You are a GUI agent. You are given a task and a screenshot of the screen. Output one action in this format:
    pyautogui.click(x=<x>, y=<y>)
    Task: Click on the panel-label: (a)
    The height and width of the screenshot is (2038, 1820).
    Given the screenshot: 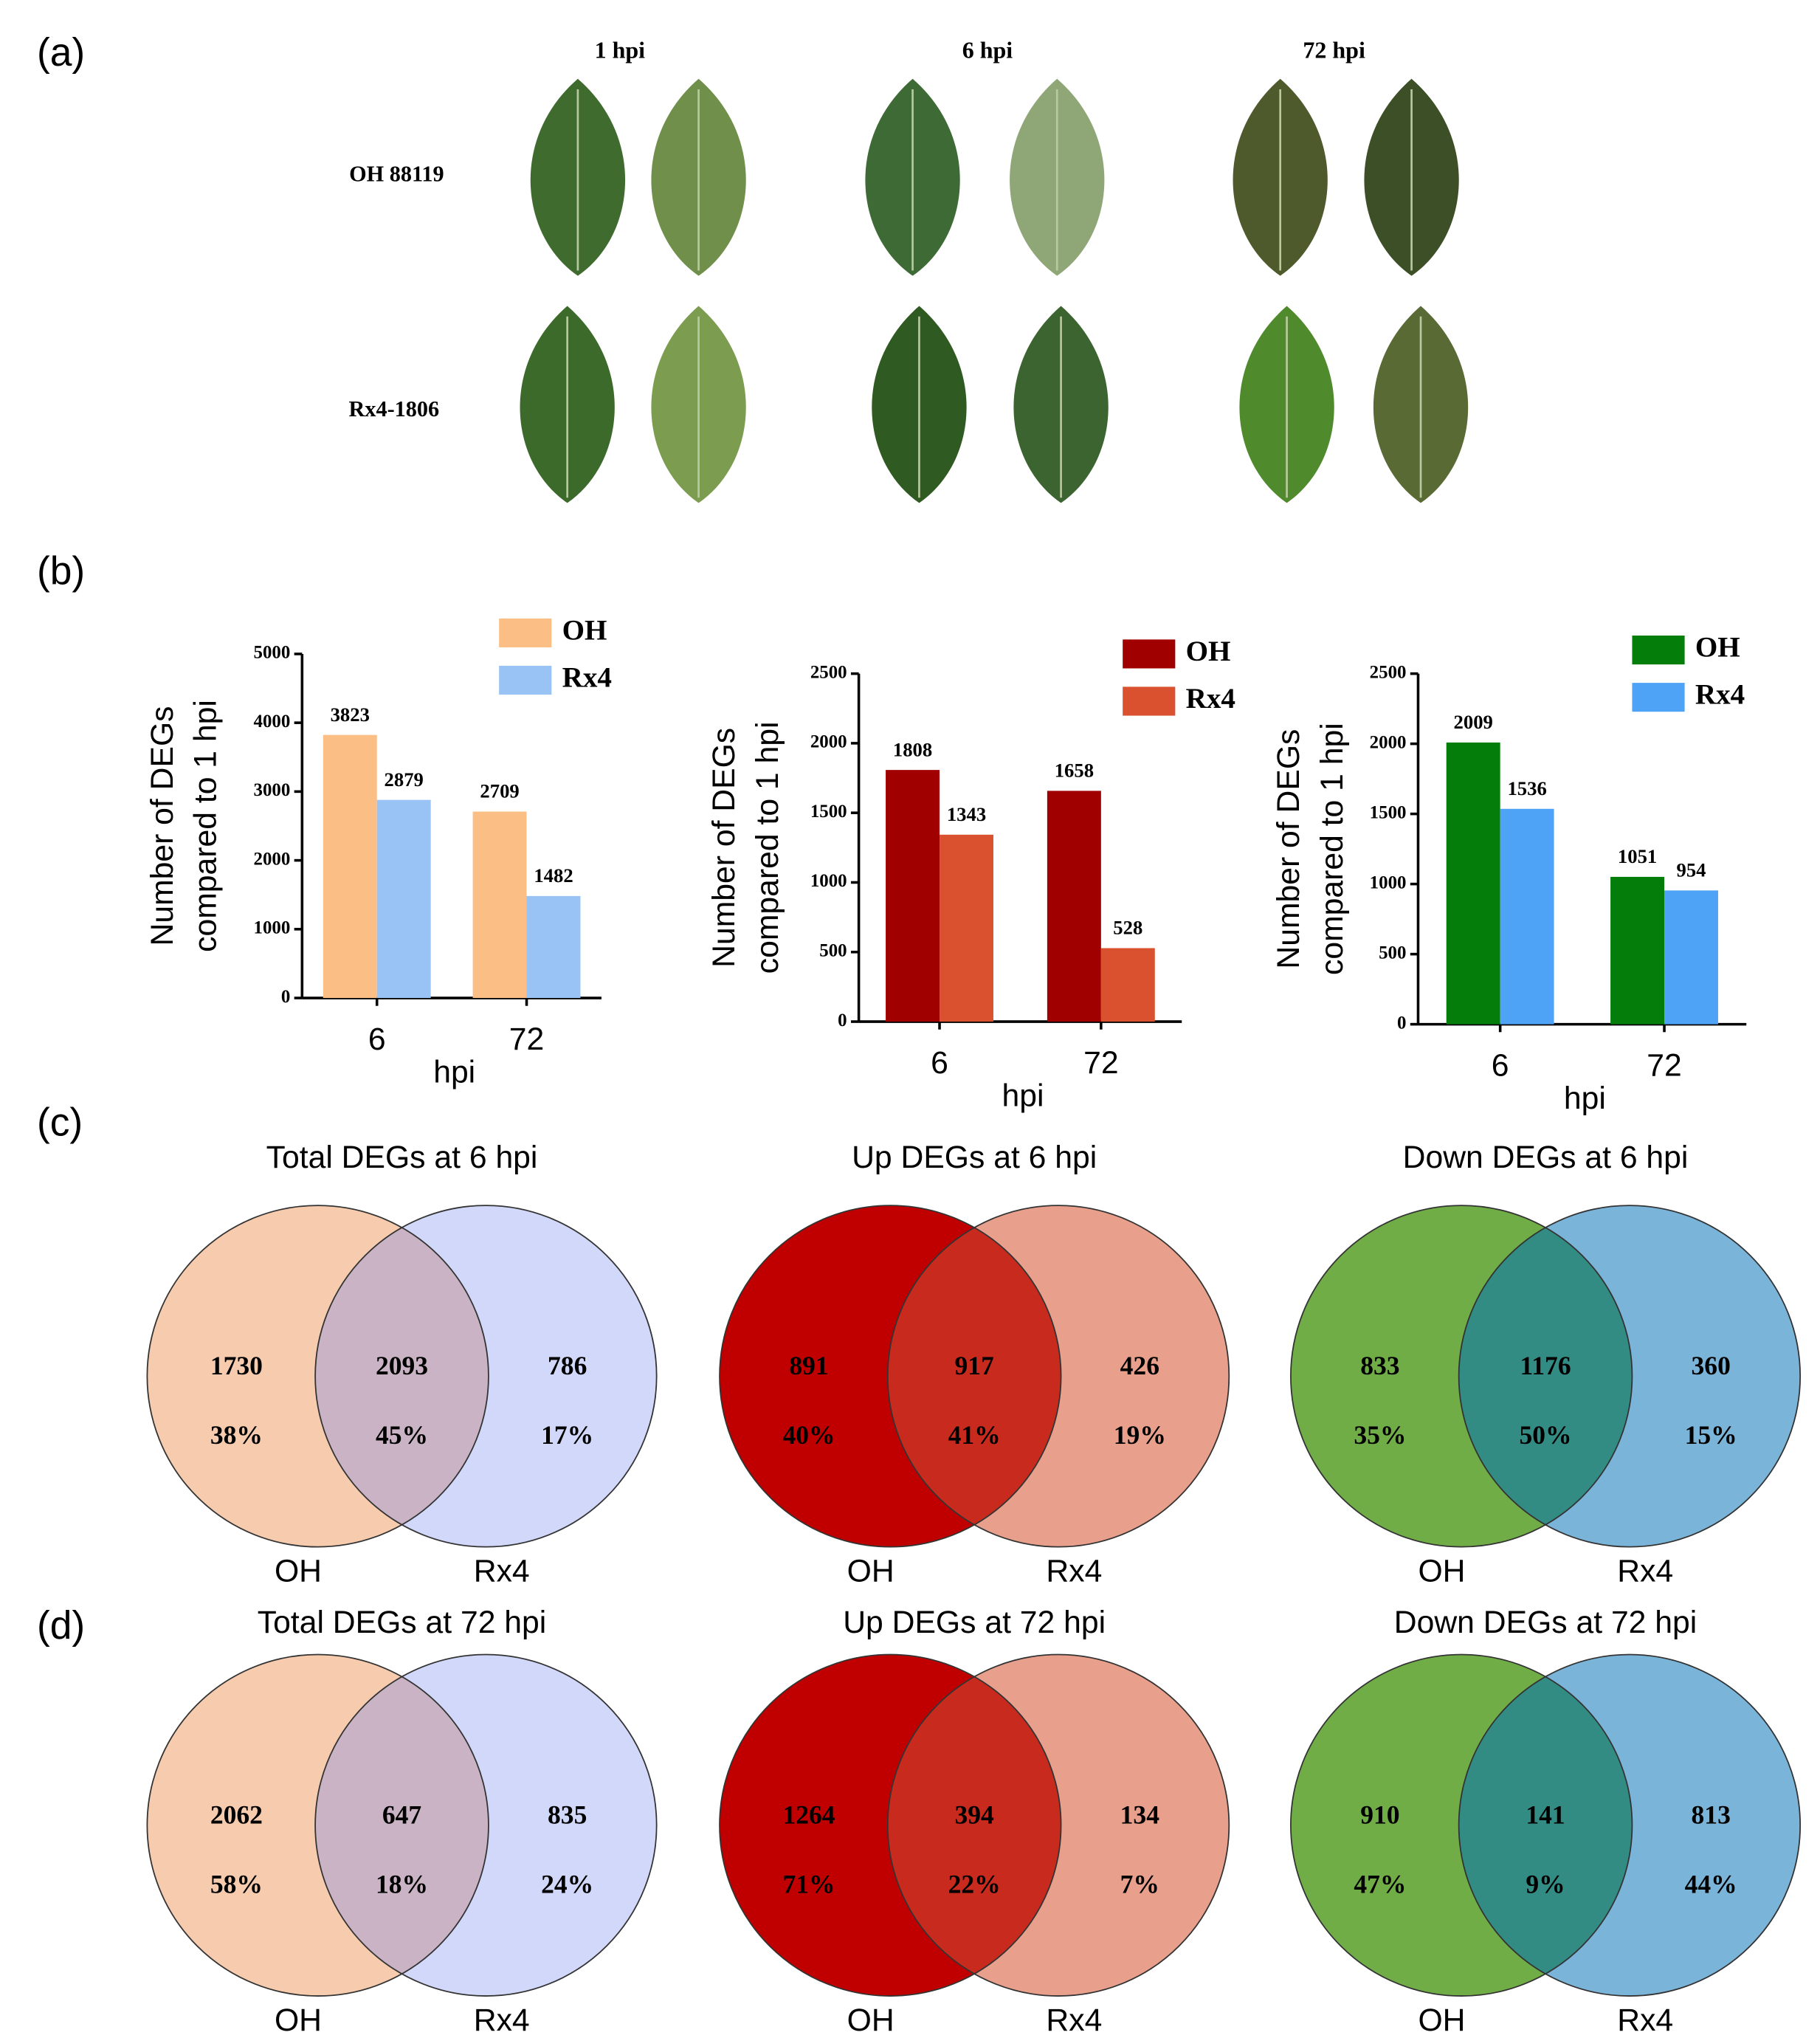 What is the action you would take?
    pyautogui.click(x=61, y=53)
    